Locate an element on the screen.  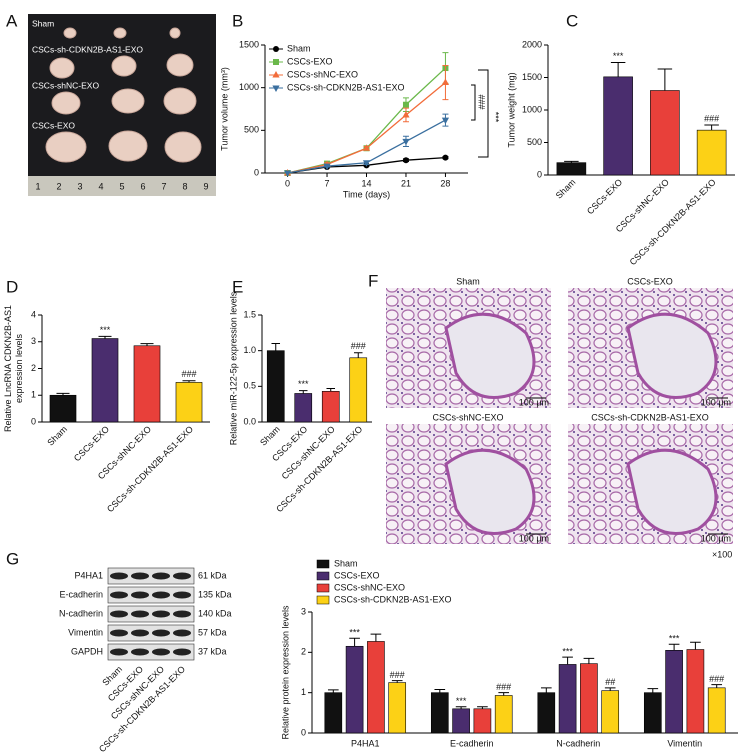
x-tick-label: CSCs-sh-CDKN2B-AS1-EXO is located at coordinates (150, 469).